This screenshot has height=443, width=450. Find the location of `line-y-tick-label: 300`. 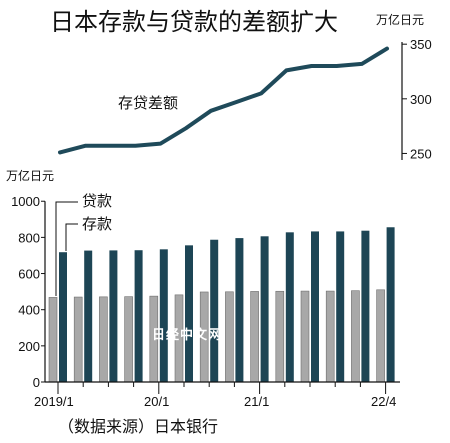

line-y-tick-label: 300 is located at coordinates (421, 99).